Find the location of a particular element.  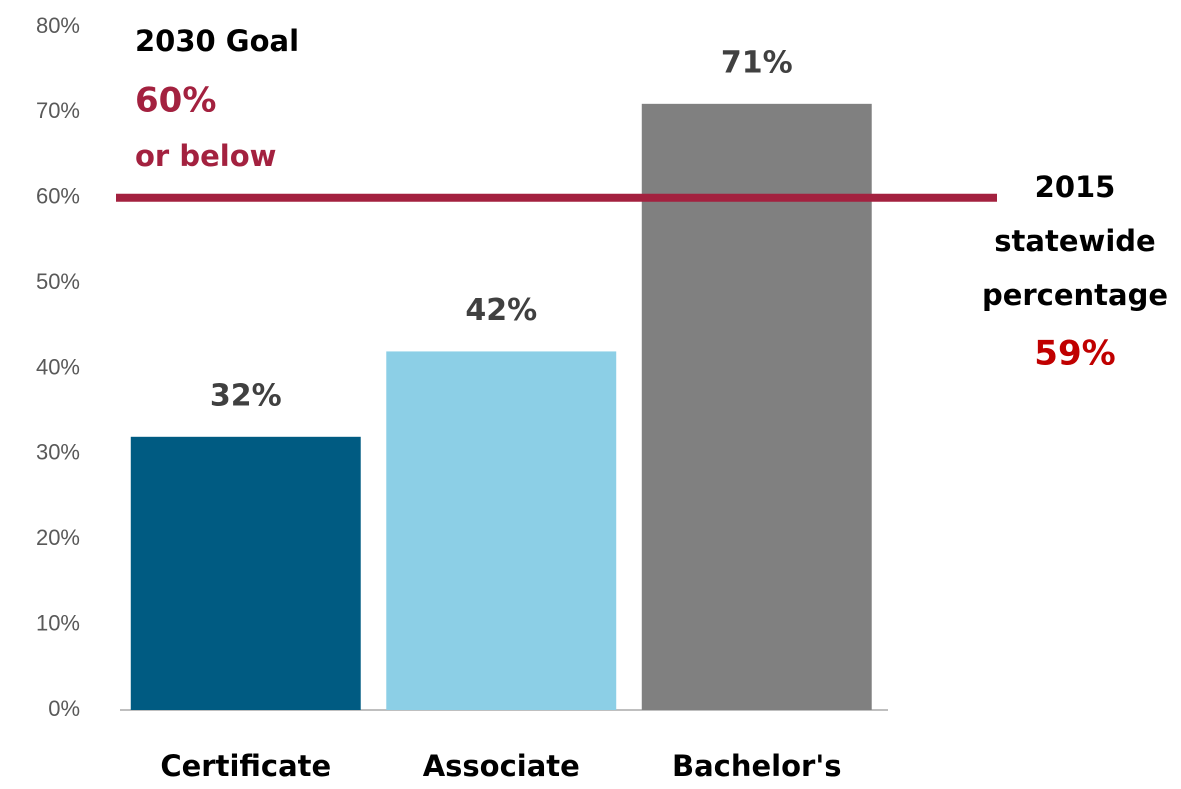

y-tick-label: 70% is located at coordinates (58, 110).